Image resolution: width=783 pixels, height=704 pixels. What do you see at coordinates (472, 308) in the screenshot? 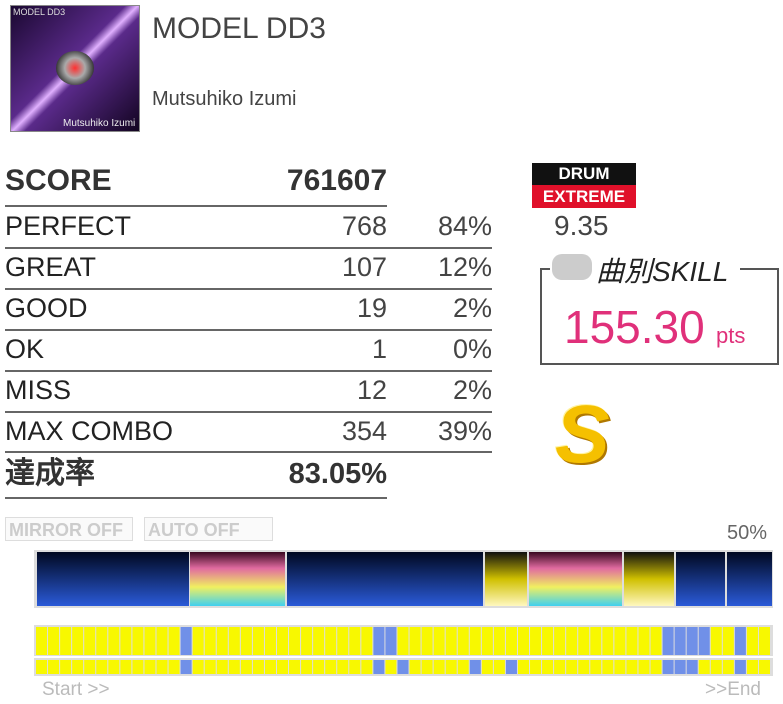
I see `judgement-rate: 2%` at bounding box center [472, 308].